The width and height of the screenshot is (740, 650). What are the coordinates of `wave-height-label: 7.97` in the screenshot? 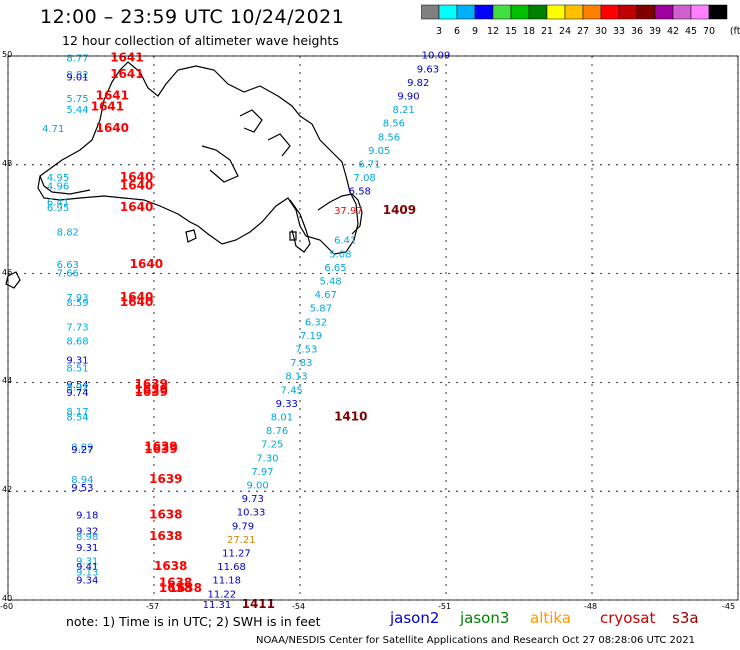 It's located at (262, 472).